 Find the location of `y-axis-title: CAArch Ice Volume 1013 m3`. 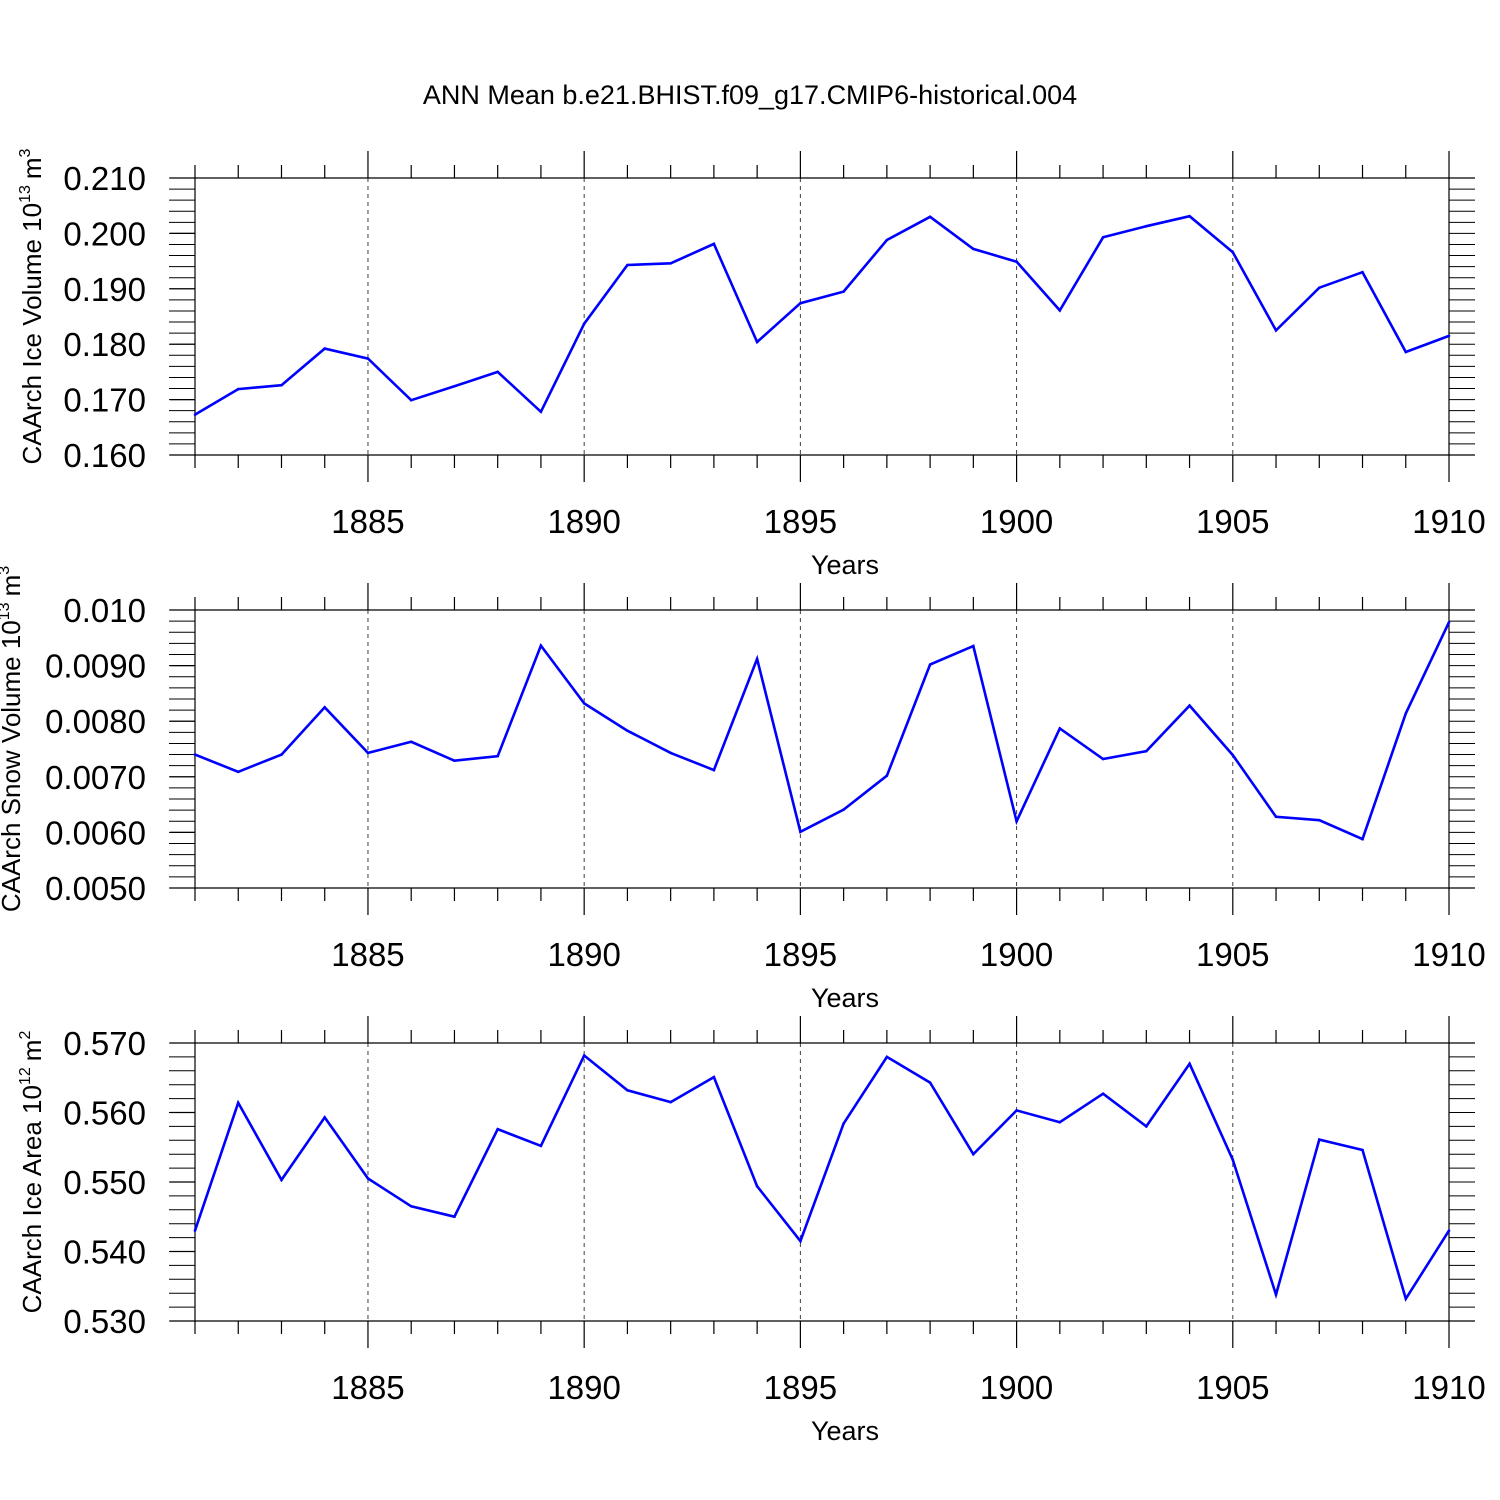

y-axis-title: CAArch Ice Volume 1013 m3 is located at coordinates (32, 306).